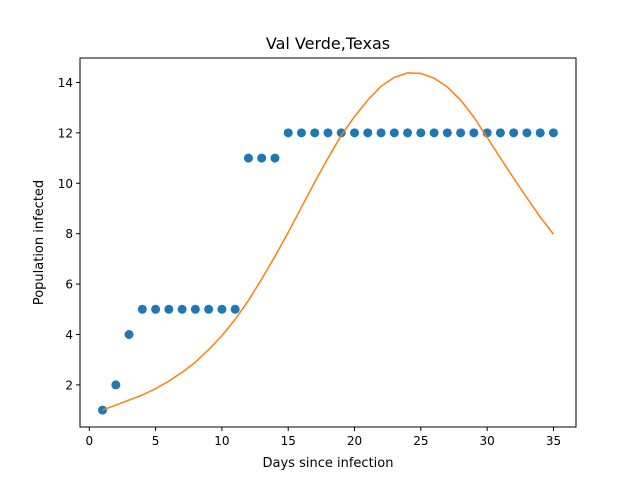 This screenshot has height=480, width=640. I want to click on y-tick-label: 4, so click(69, 335).